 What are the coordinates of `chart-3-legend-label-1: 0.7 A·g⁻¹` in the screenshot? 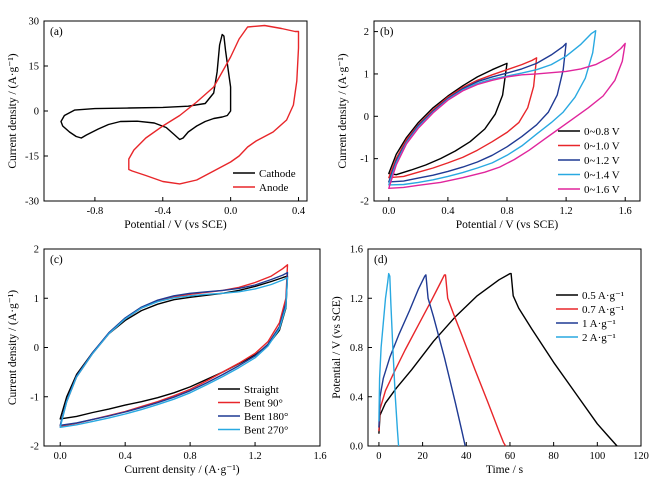 It's located at (603, 310).